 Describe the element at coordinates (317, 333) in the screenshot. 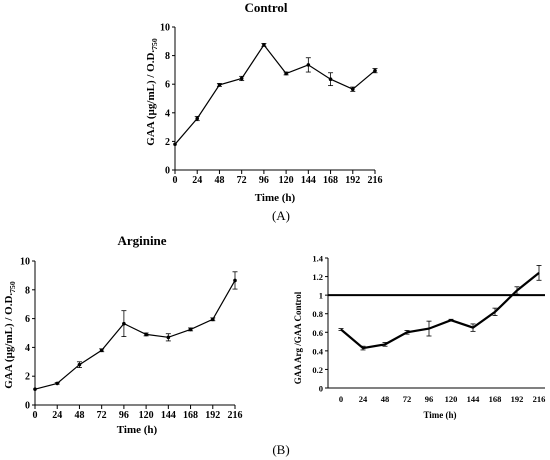

I see `y-tick-label: 0.6` at that location.